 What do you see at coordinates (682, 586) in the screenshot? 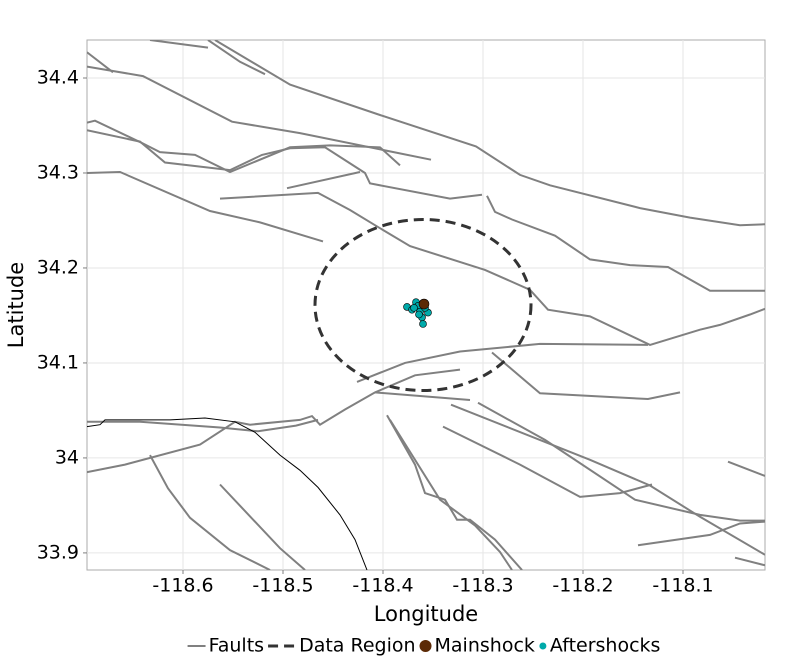
I see `x-tick-label: -118.1` at bounding box center [682, 586].